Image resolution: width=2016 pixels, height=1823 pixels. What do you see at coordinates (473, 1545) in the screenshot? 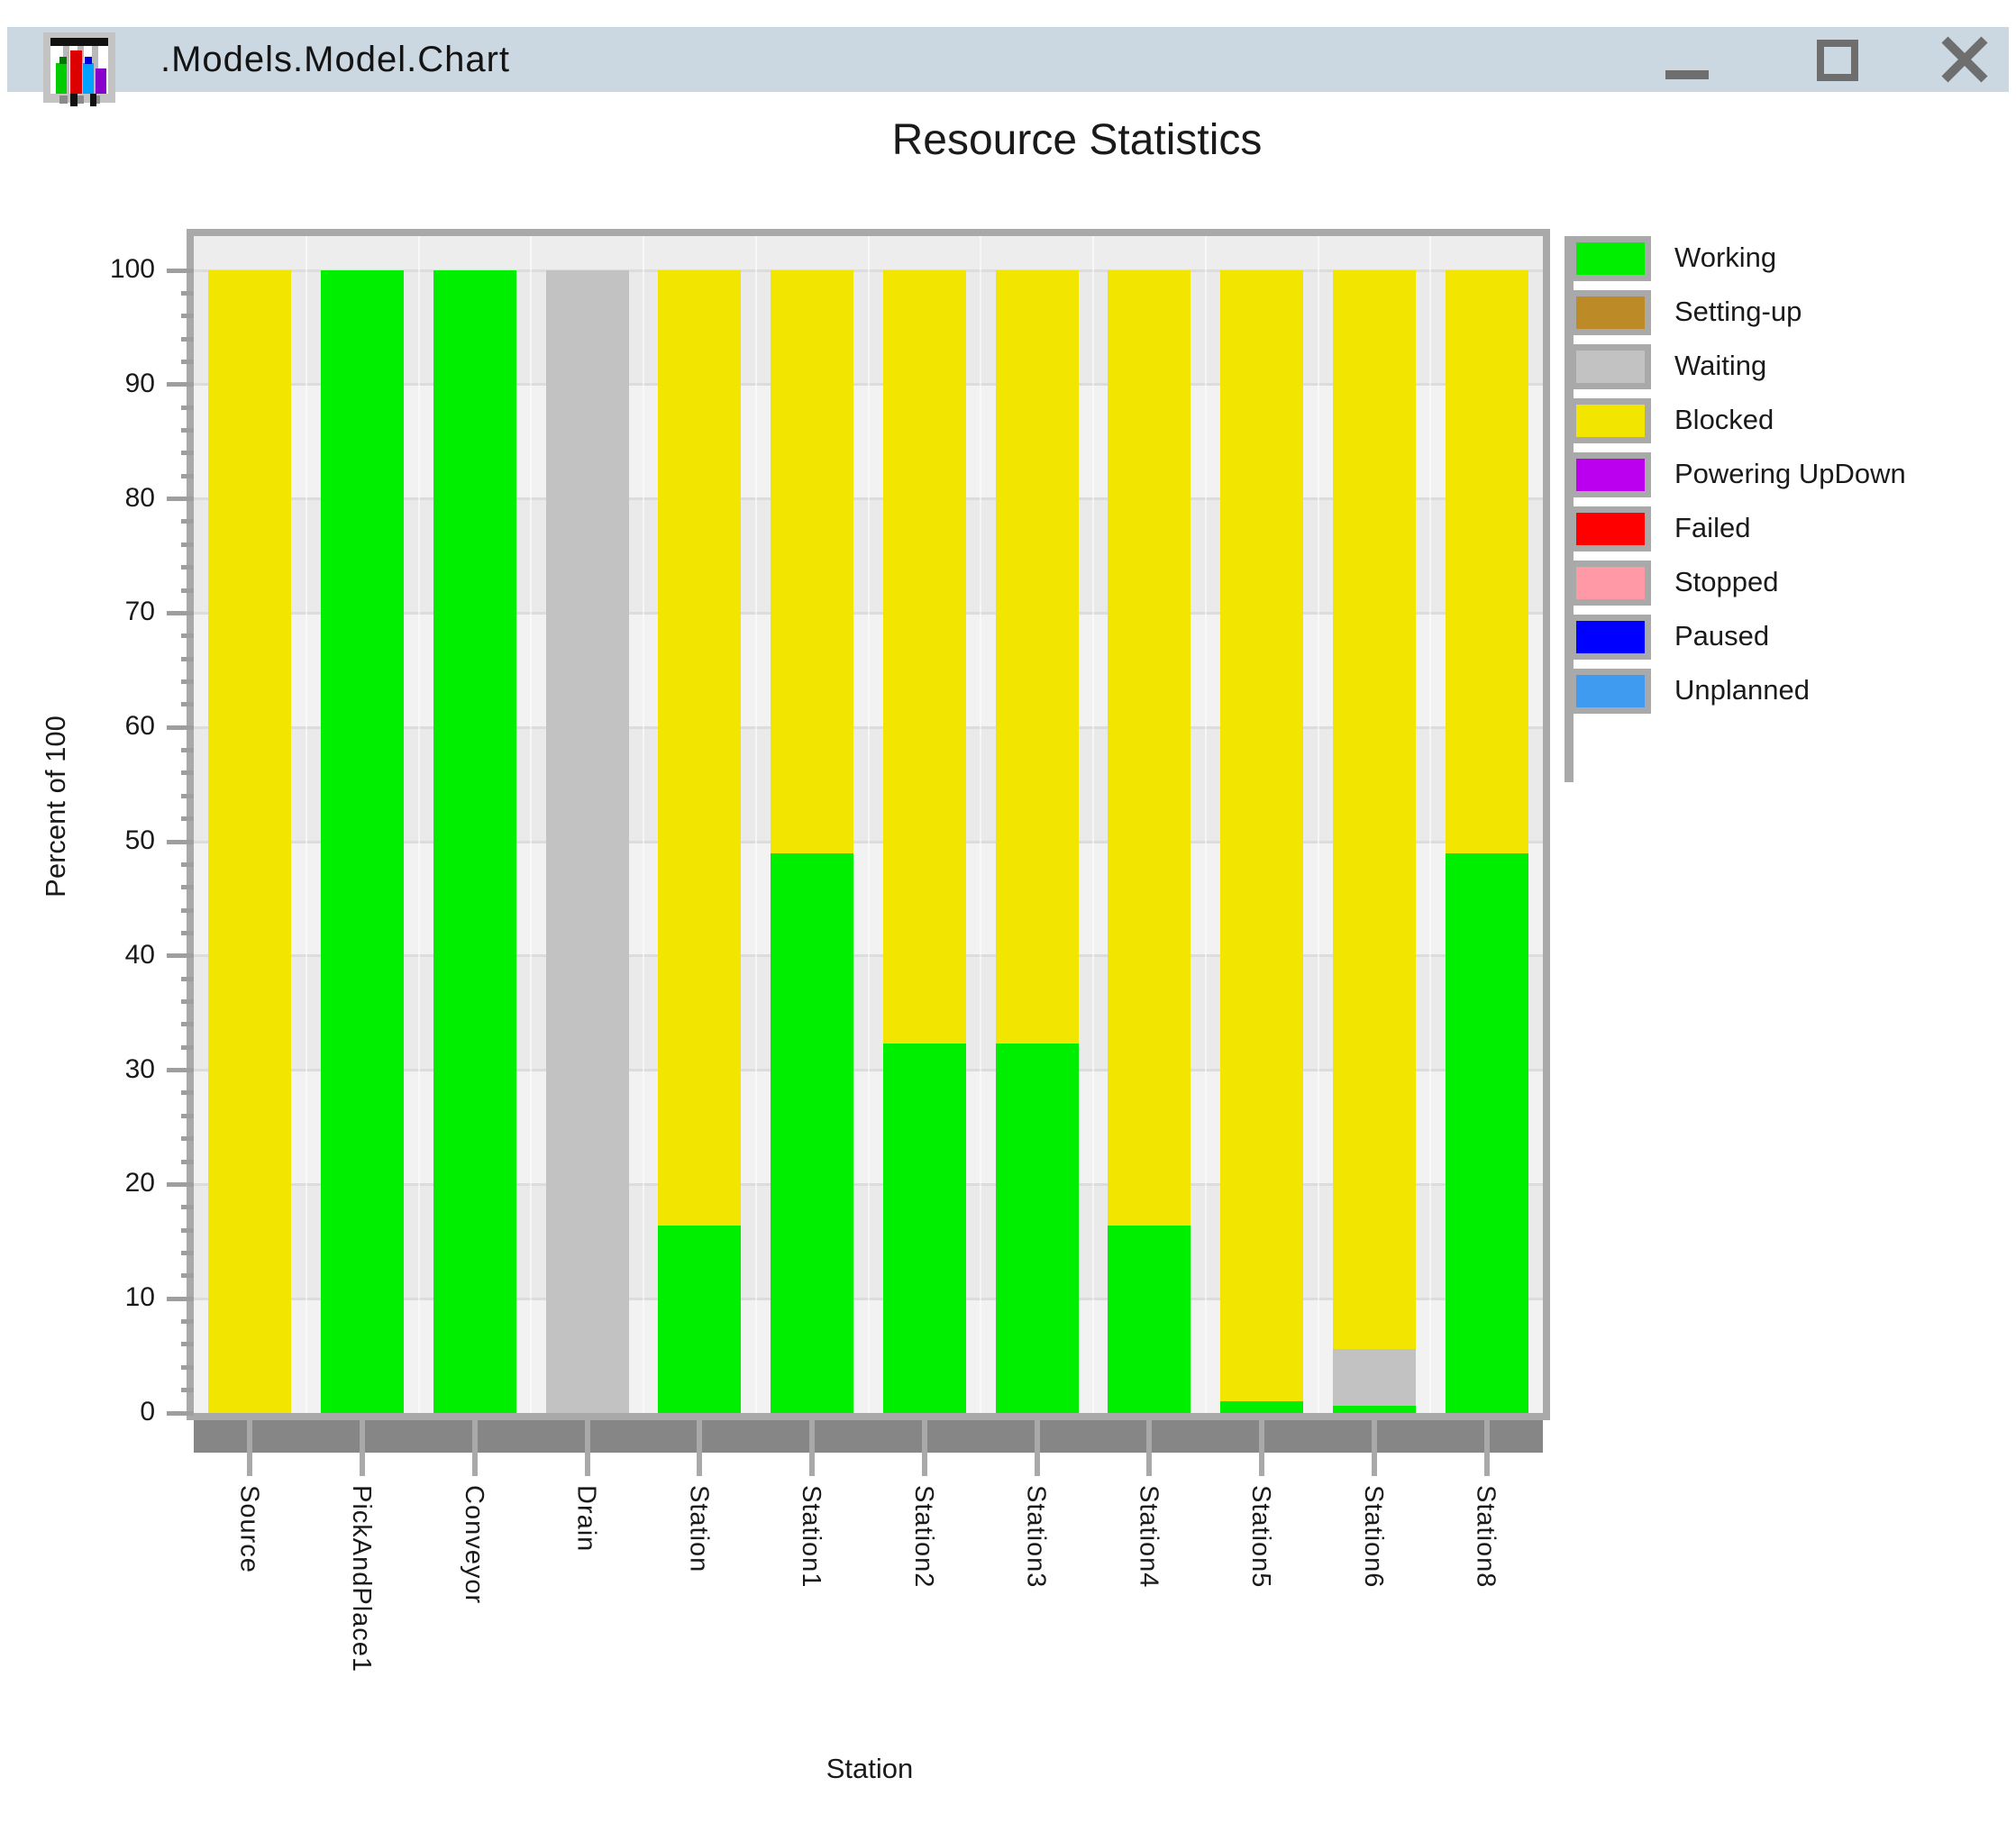
I see `x-tick-label: Conveyor` at bounding box center [473, 1545].